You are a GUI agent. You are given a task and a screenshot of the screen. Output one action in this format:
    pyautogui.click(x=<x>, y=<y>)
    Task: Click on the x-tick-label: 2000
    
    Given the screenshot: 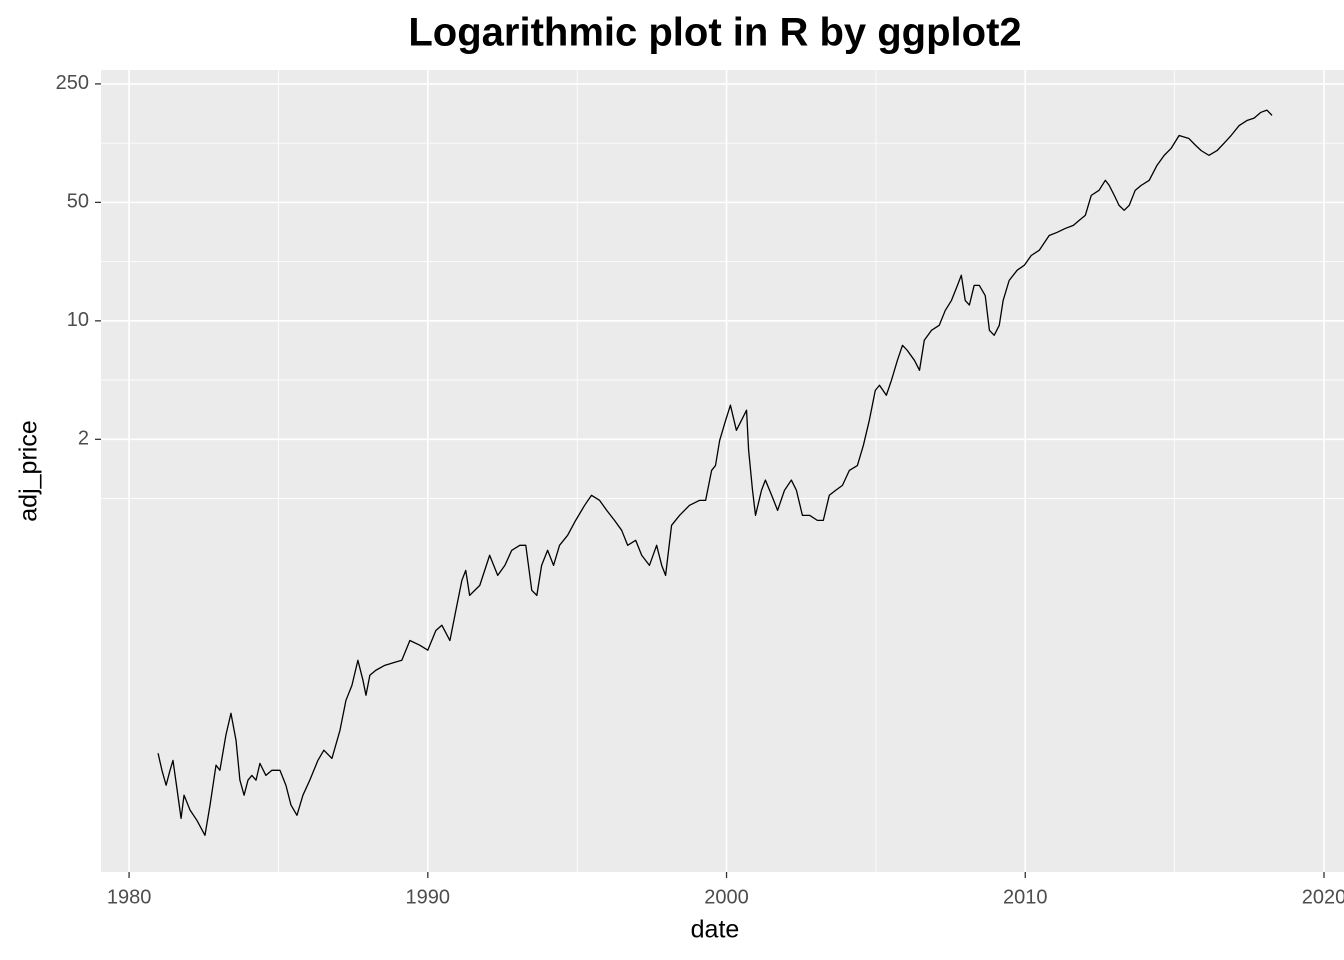 What is the action you would take?
    pyautogui.click(x=726, y=897)
    